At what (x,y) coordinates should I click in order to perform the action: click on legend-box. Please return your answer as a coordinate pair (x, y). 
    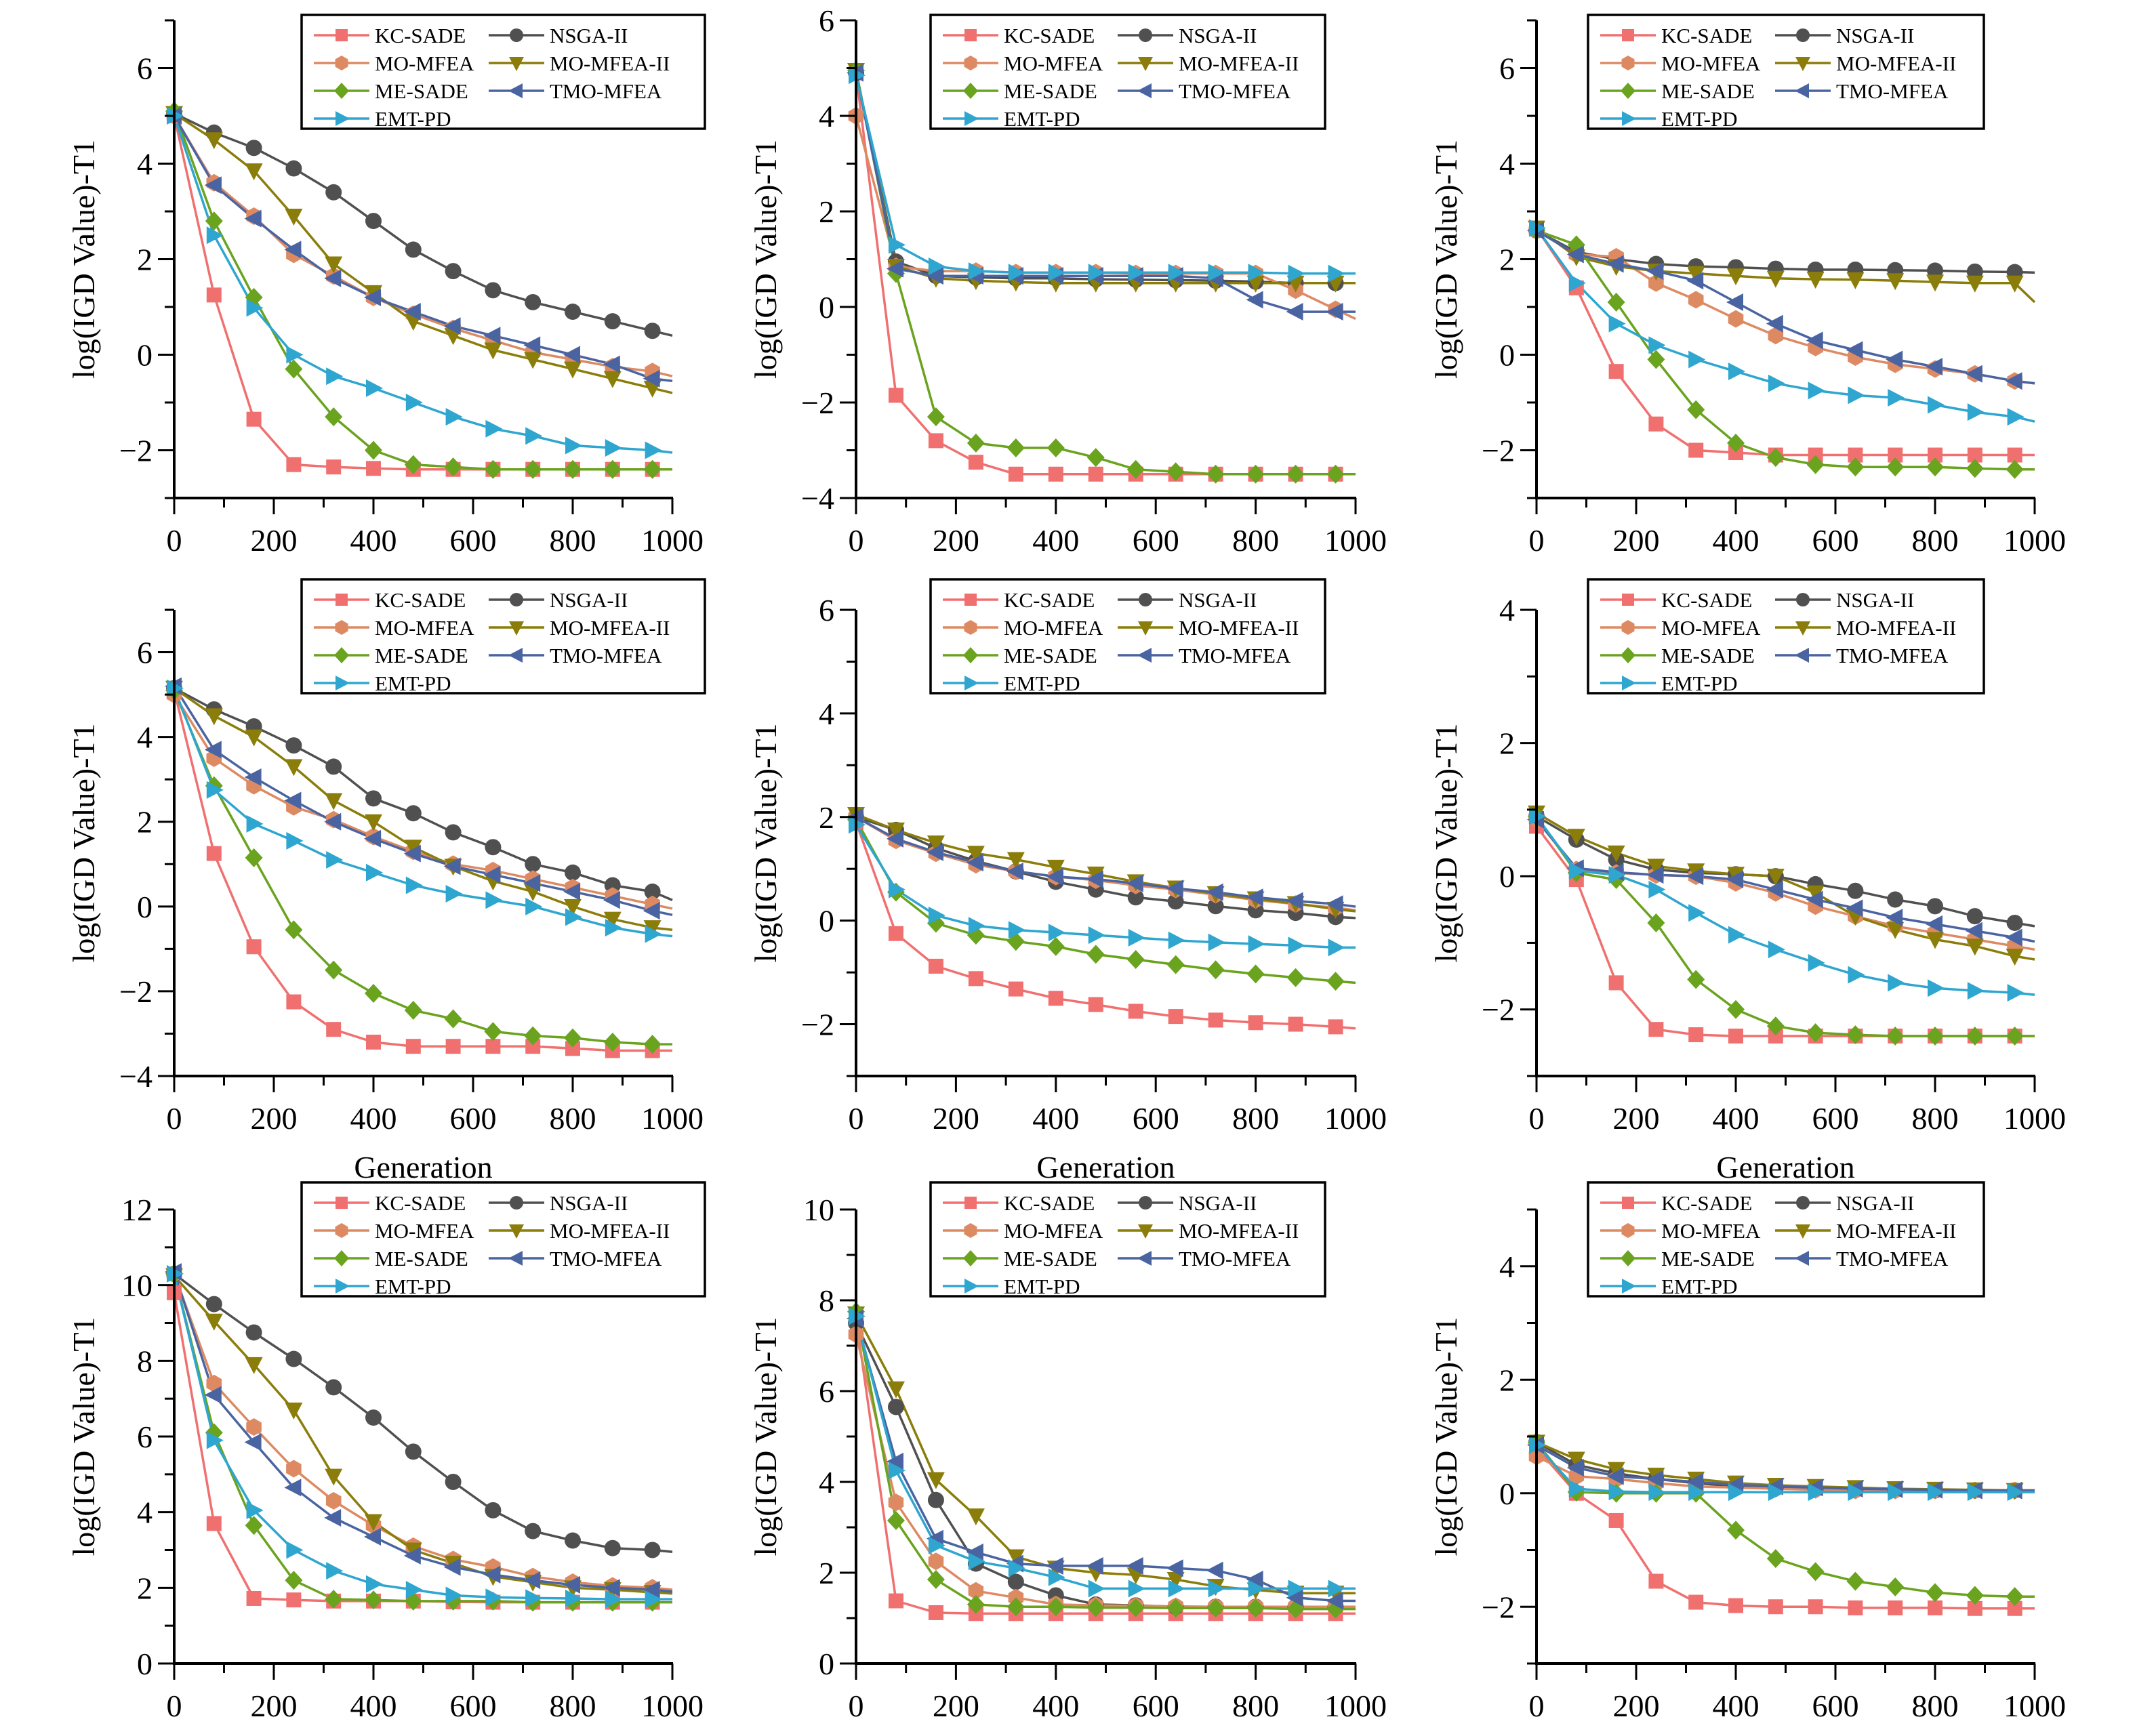
    Looking at the image, I should click on (1128, 1239).